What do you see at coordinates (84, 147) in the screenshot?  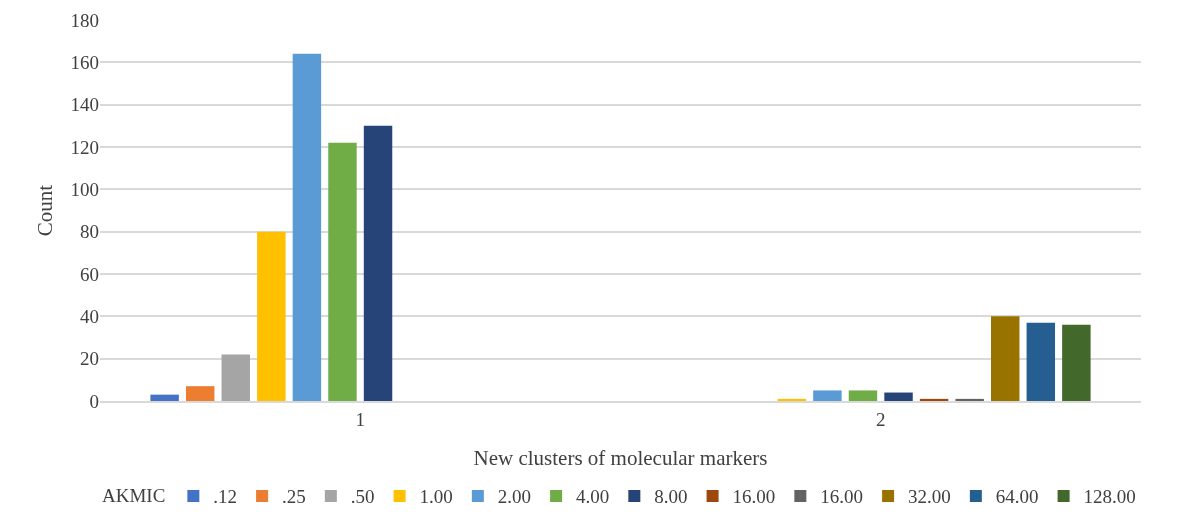 I see `y-tick-label: 120` at bounding box center [84, 147].